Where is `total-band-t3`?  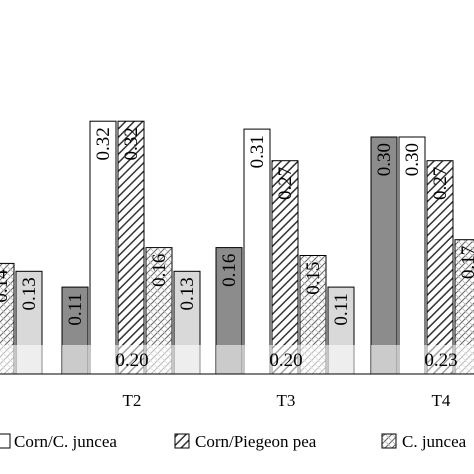 total-band-t3 is located at coordinates (286, 359).